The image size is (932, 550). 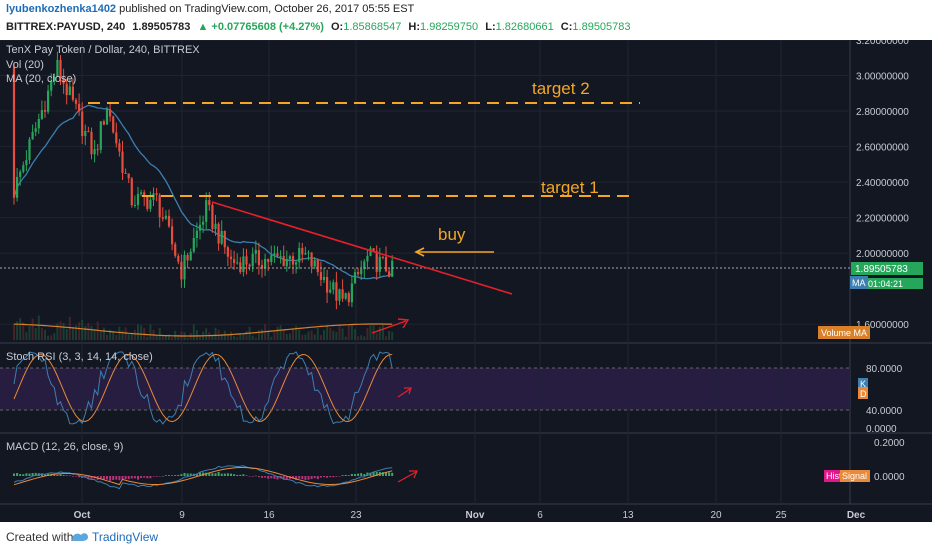 I want to click on time-tick-label: 9, so click(x=182, y=515).